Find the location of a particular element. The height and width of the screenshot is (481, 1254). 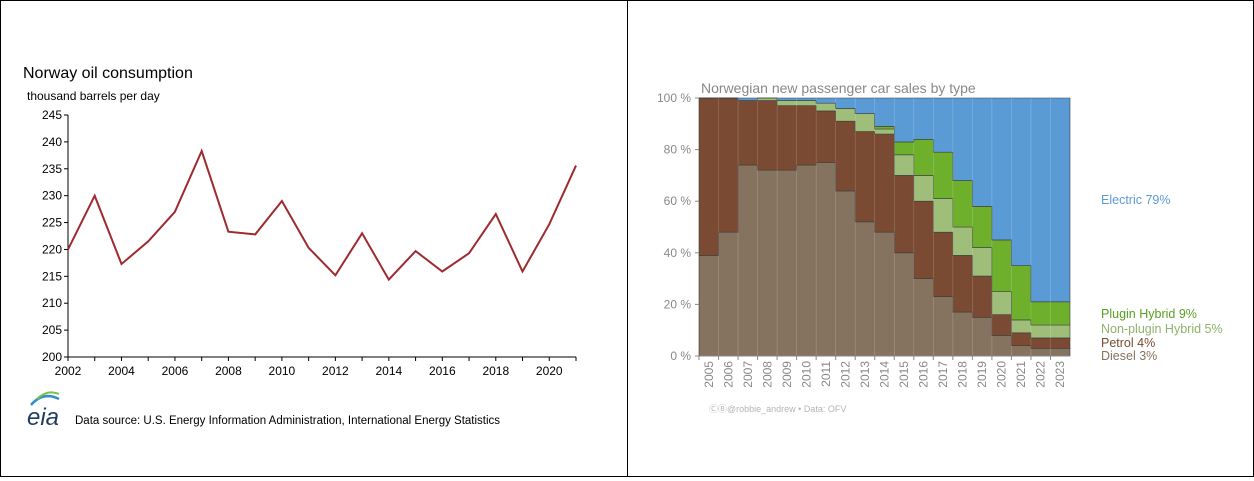

car-x-tick-label: 2013 is located at coordinates (865, 374).